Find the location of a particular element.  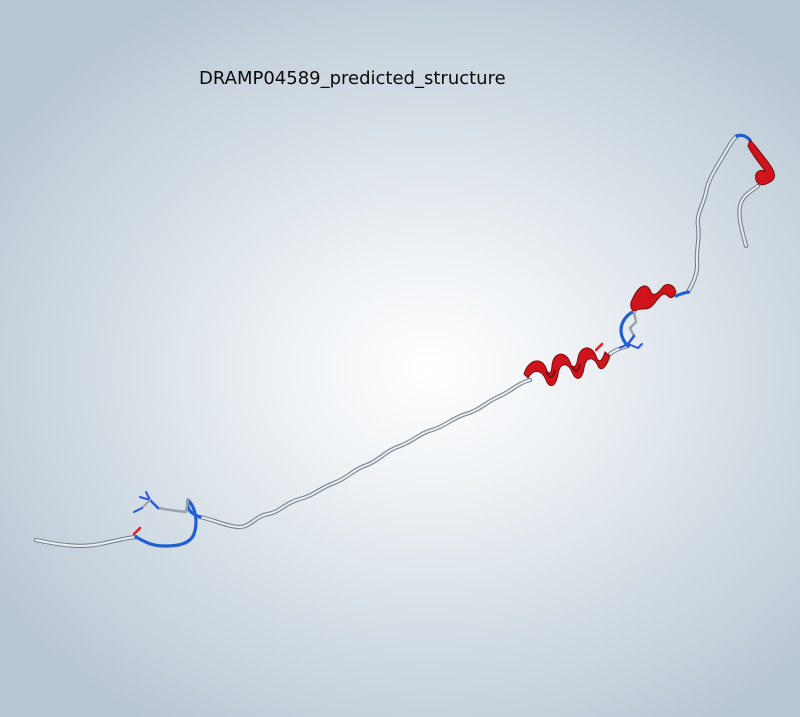

coil-long-outline is located at coordinates (365, 453).